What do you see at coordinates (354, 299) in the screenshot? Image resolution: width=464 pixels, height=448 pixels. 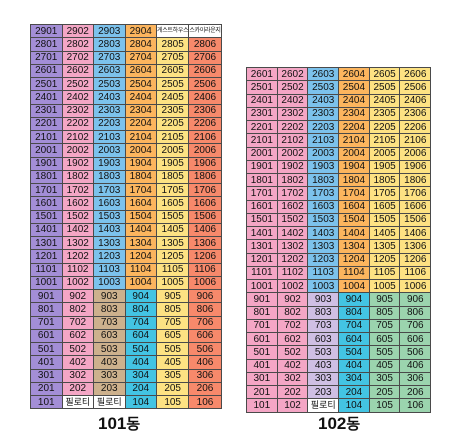 I see `unit-cell: 904` at bounding box center [354, 299].